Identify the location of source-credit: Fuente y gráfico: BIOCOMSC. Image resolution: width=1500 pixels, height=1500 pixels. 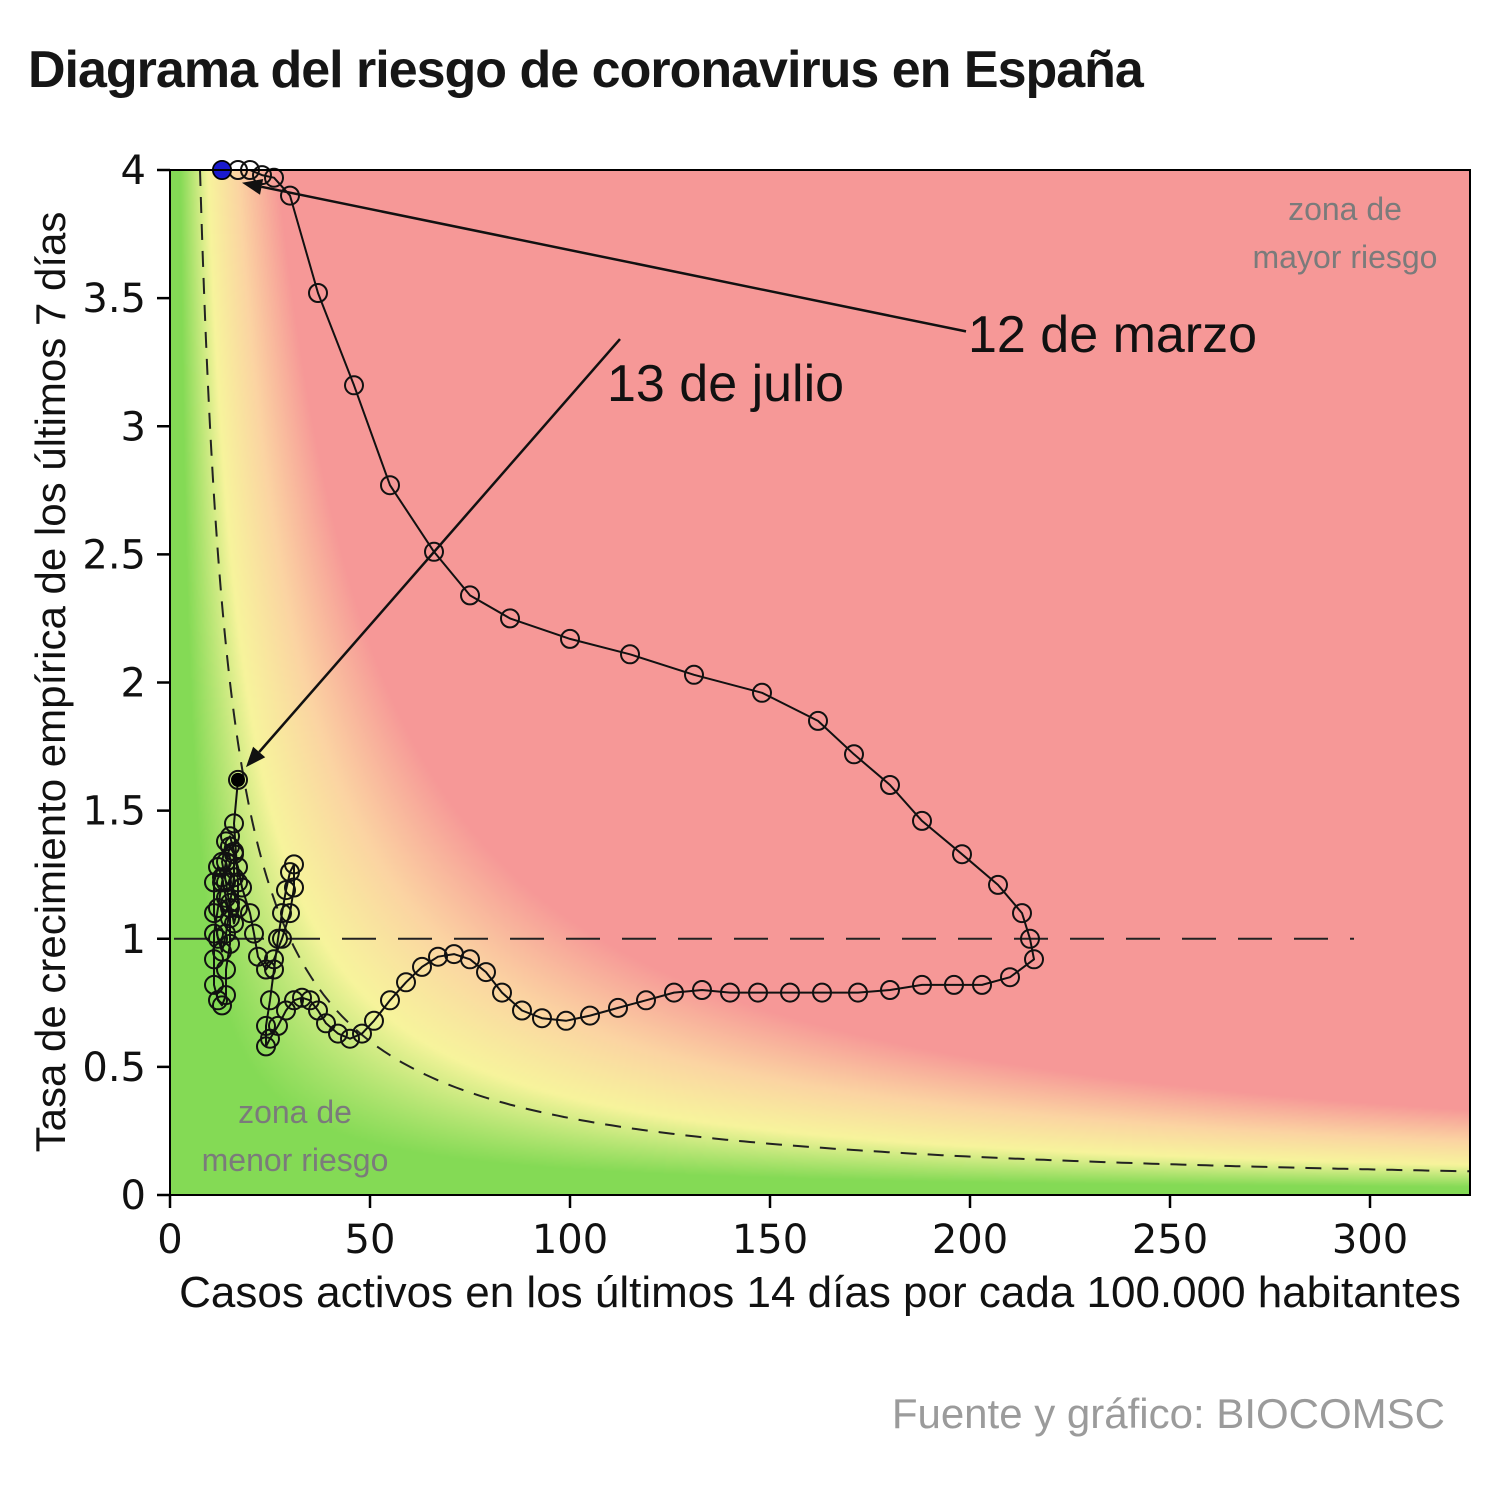
(1168, 1413).